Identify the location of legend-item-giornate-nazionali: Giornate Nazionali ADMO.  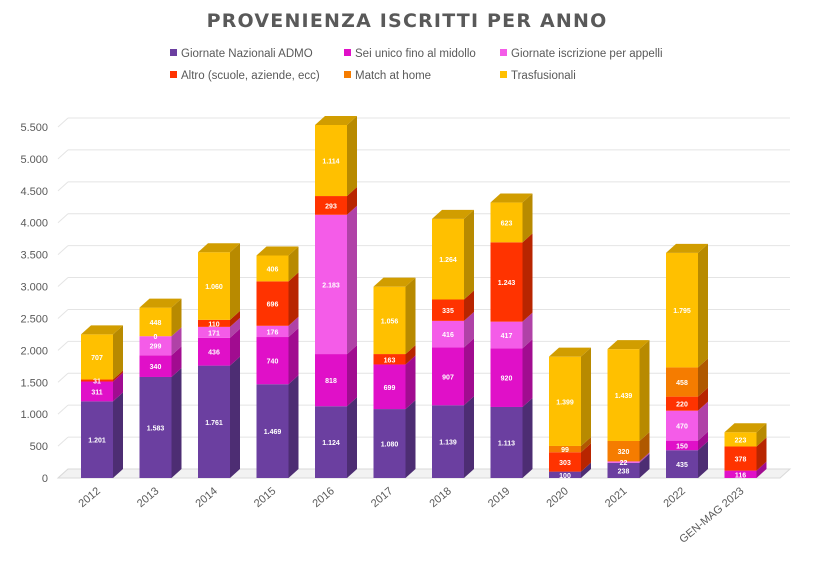
(241, 54).